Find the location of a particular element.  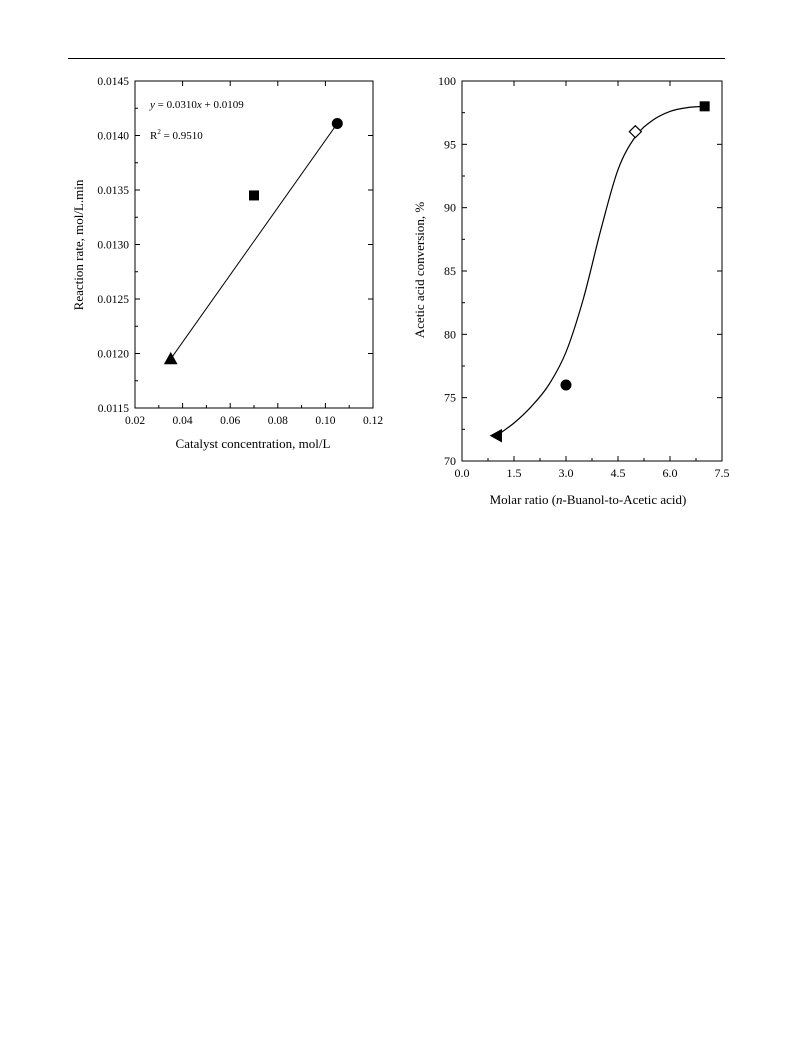

chart2-x-axis-title-pre: Molar ratio ( is located at coordinates (523, 499).